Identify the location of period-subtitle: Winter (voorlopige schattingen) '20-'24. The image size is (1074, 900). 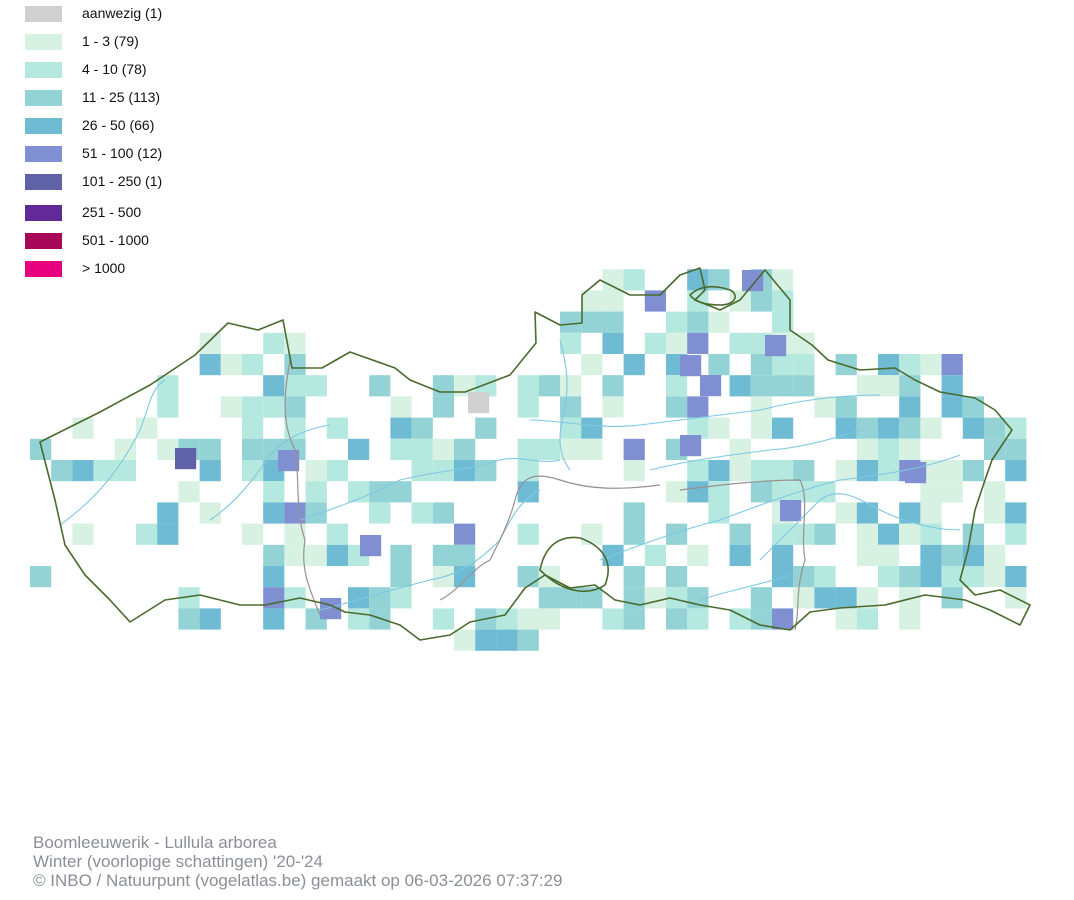
(178, 861).